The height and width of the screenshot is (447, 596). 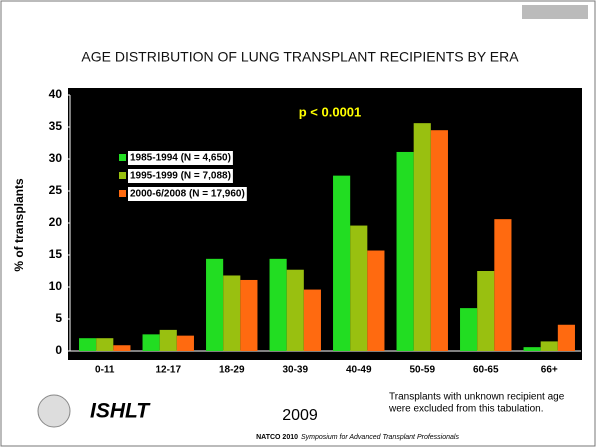 I want to click on y-tick-label: 40, so click(x=56, y=94).